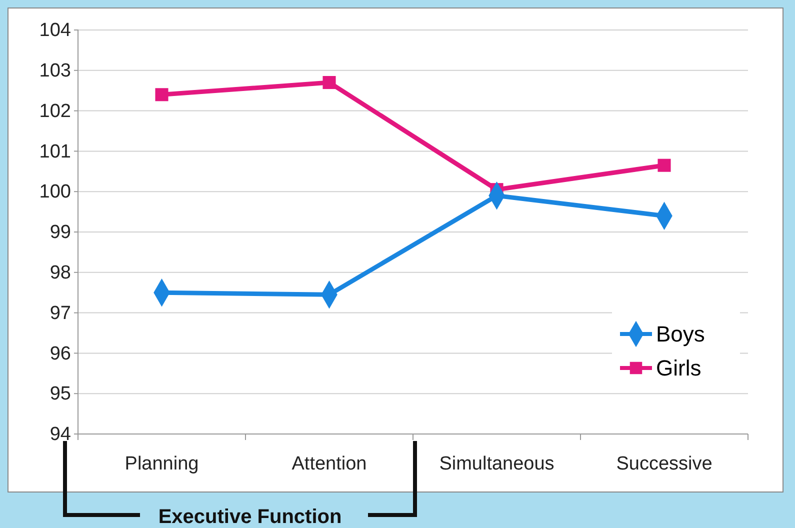 This screenshot has height=528, width=795. What do you see at coordinates (60, 394) in the screenshot?
I see `y-tick-label: 95` at bounding box center [60, 394].